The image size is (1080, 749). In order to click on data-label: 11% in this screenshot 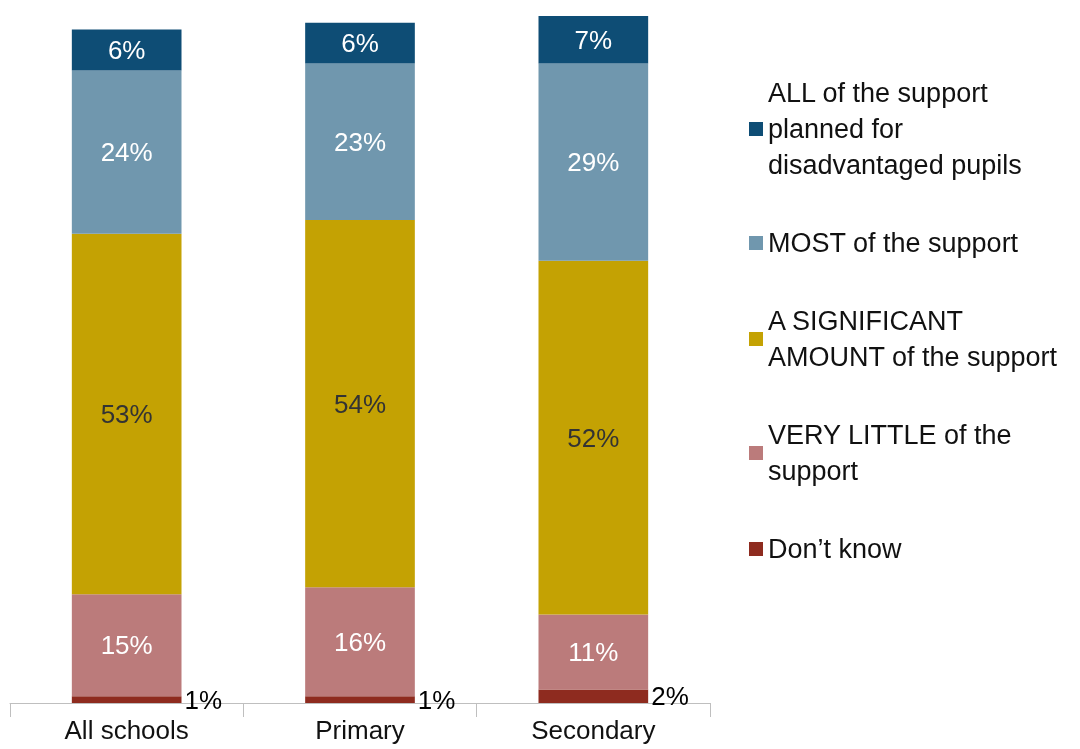, I will do `click(593, 651)`.